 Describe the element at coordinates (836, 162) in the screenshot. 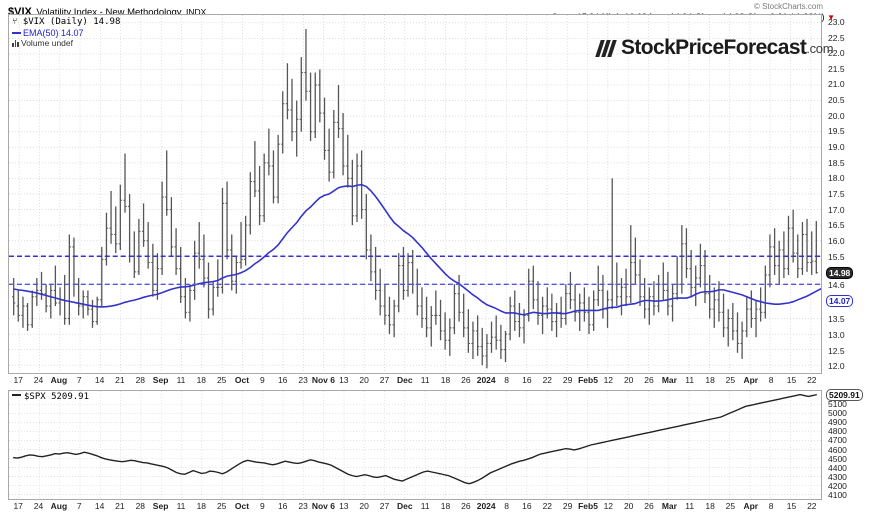

I see `y-axis-label-vix: 18.5` at that location.